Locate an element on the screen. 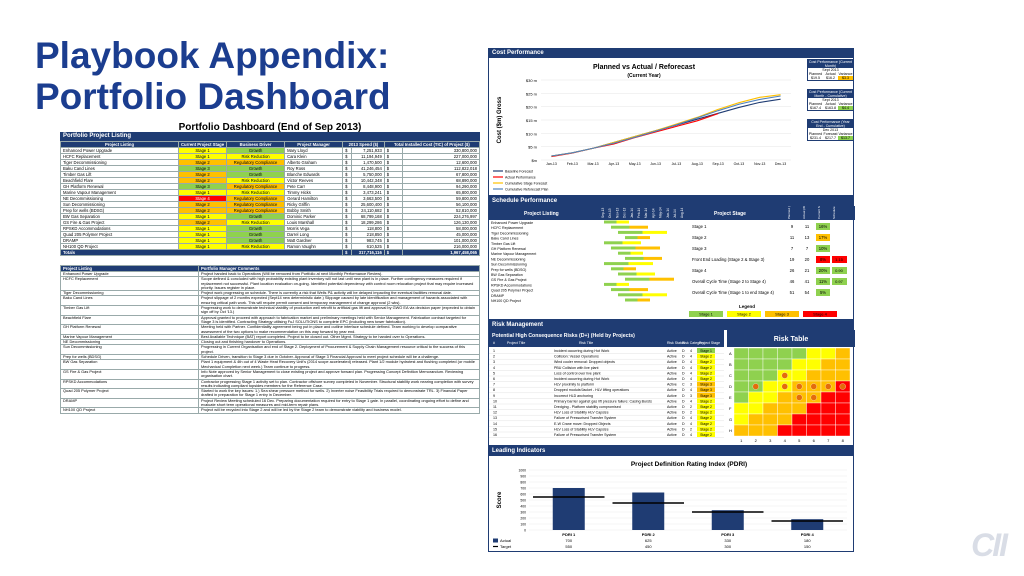 The image size is (1024, 576). kpi-label: Actual is located at coordinates (830, 104).